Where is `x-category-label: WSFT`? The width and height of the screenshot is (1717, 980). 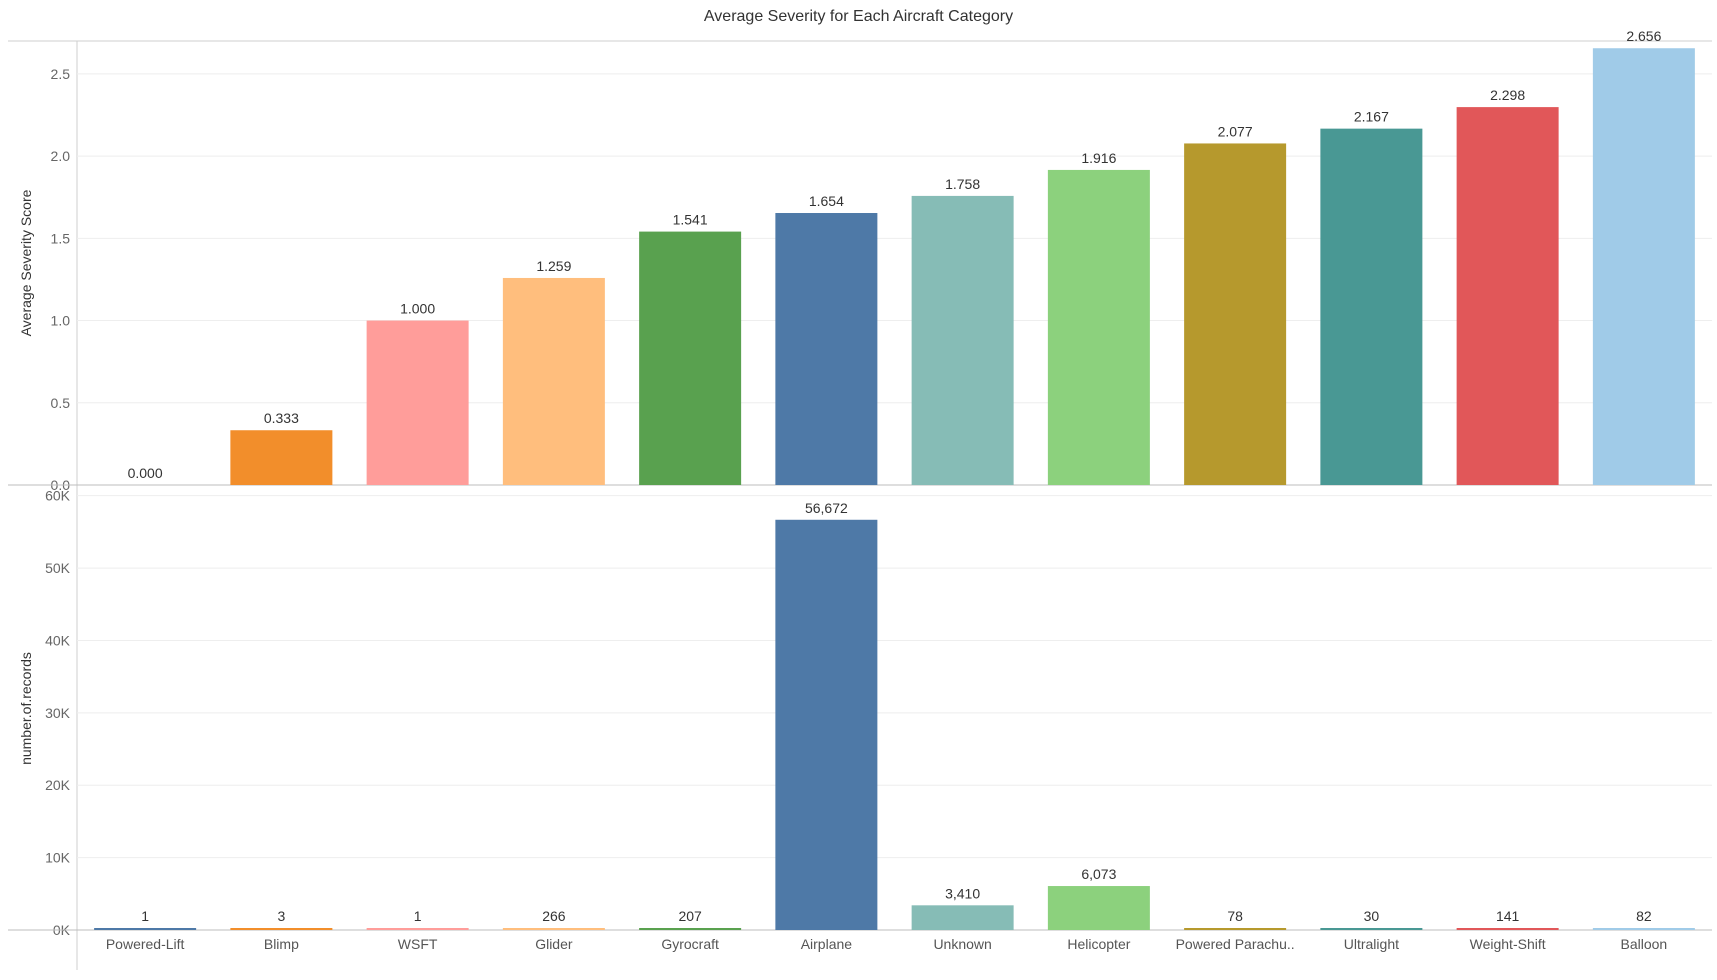 x-category-label: WSFT is located at coordinates (418, 944).